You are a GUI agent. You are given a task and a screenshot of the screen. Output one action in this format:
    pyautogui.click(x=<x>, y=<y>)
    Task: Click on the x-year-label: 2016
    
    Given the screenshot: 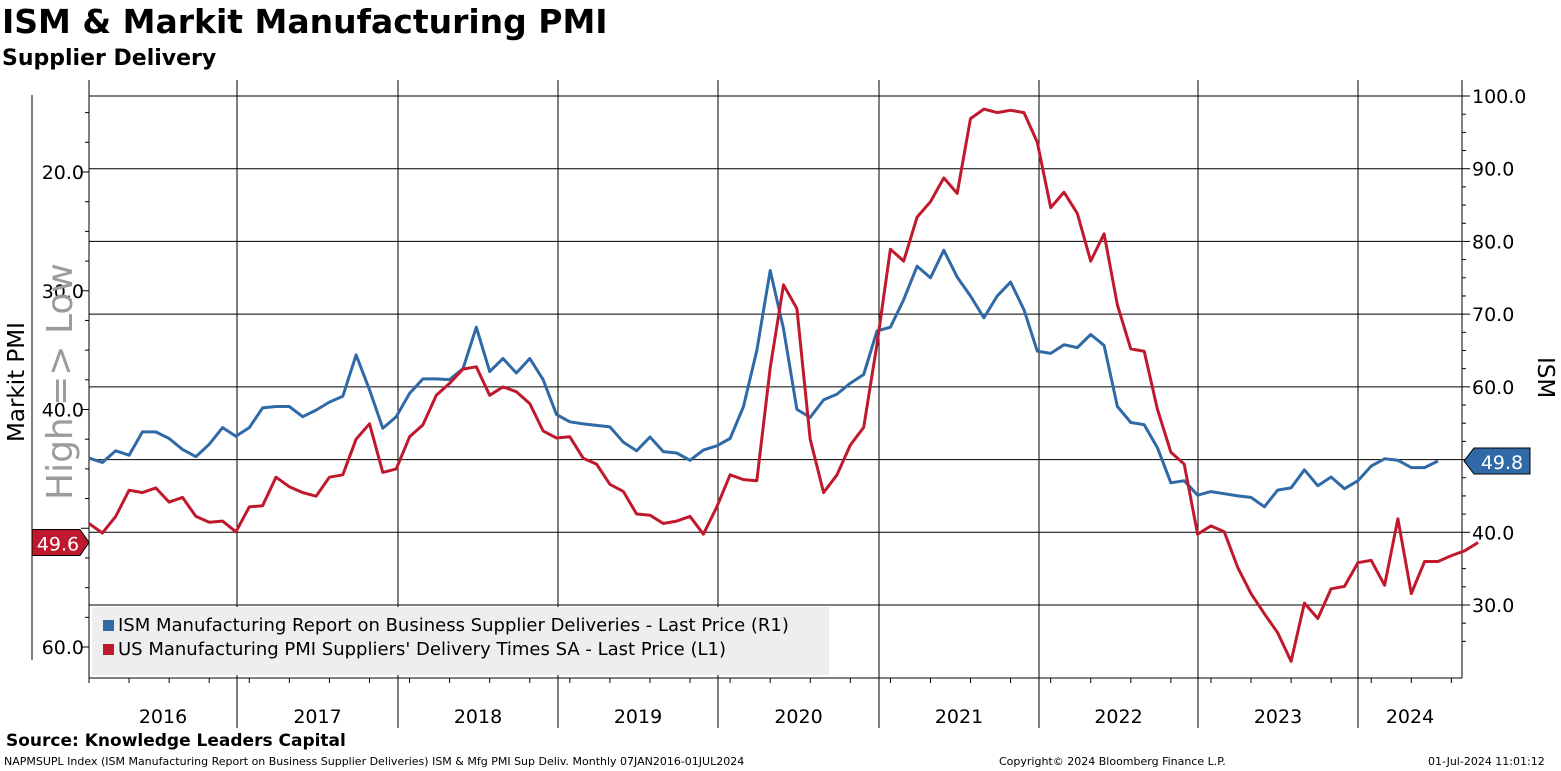 What is the action you would take?
    pyautogui.click(x=163, y=717)
    